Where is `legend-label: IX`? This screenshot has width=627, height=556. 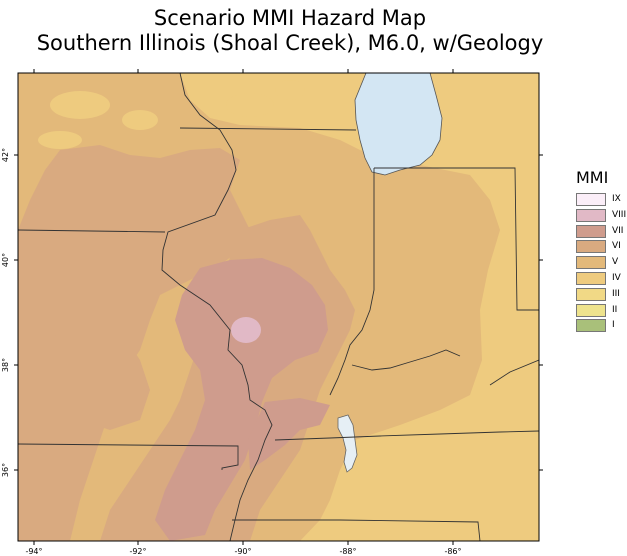
legend-label: IX is located at coordinates (616, 199).